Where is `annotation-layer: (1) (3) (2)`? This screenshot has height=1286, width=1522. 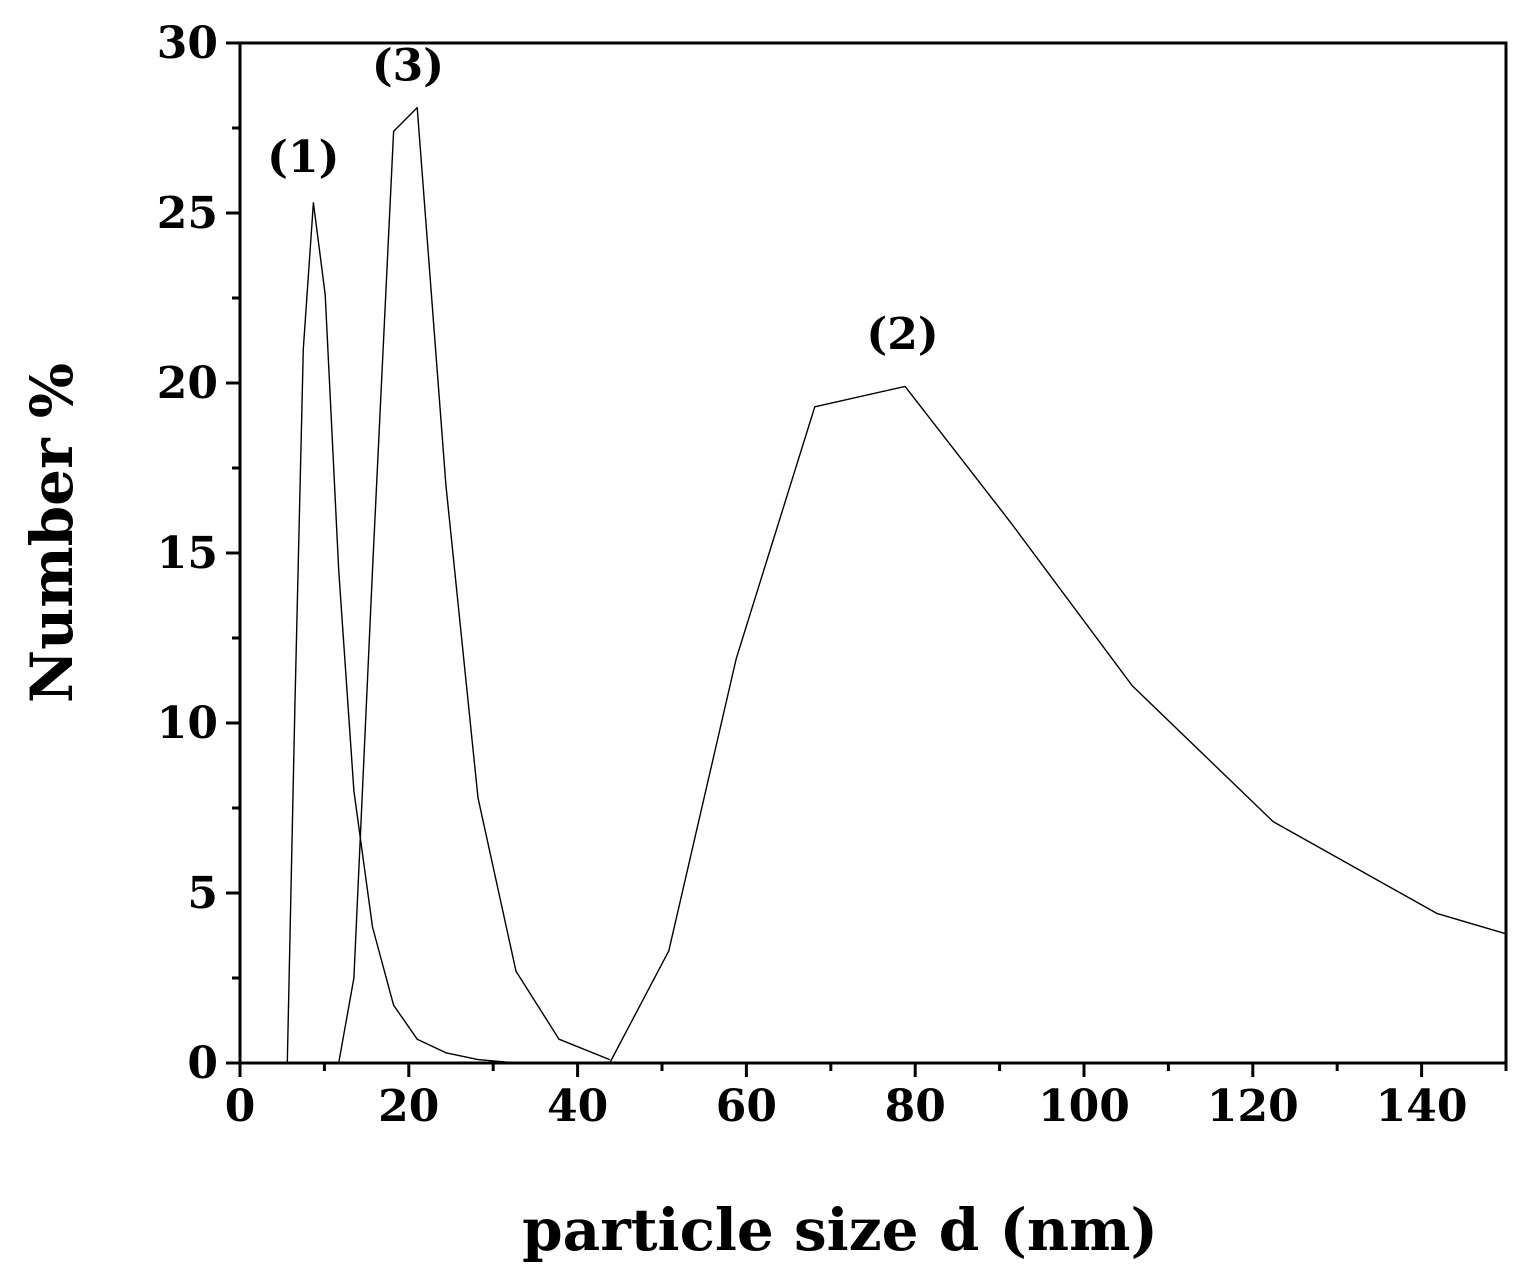 annotation-layer: (1) (3) (2) is located at coordinates (603, 200).